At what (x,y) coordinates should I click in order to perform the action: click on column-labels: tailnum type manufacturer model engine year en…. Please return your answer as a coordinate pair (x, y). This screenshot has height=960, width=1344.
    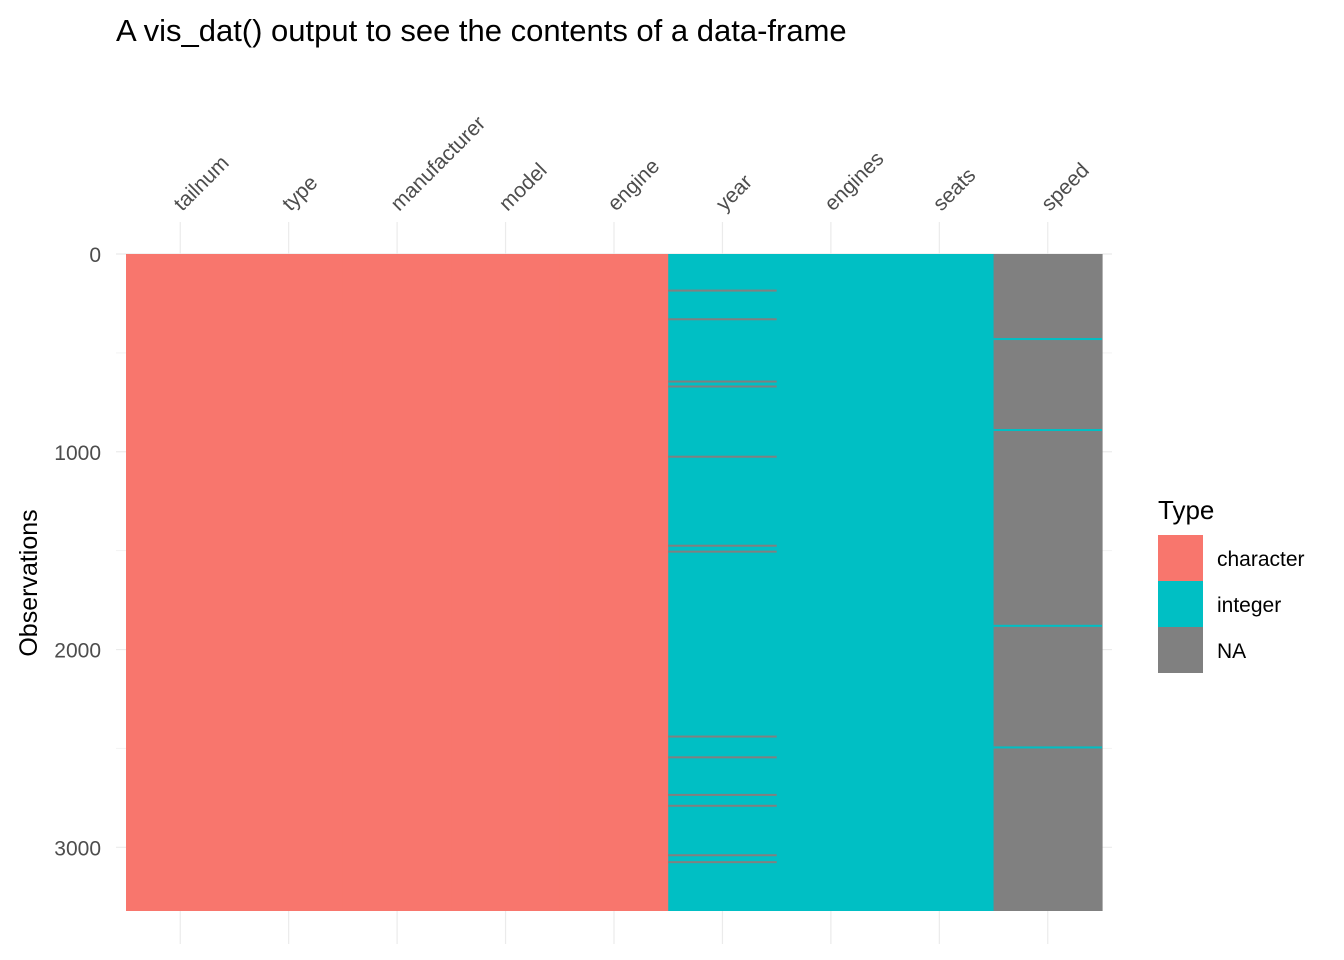
    Looking at the image, I should click on (631, 164).